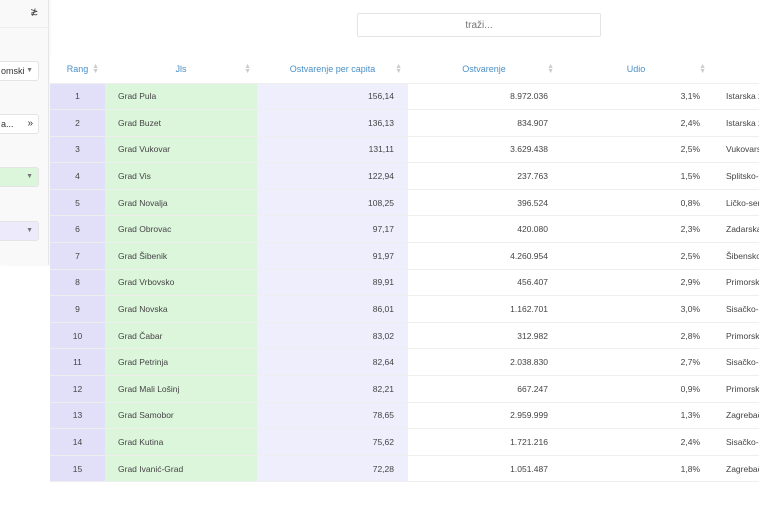 The width and height of the screenshot is (759, 506). What do you see at coordinates (332, 283) in the screenshot?
I see `cell-per-capita: 89,91` at bounding box center [332, 283].